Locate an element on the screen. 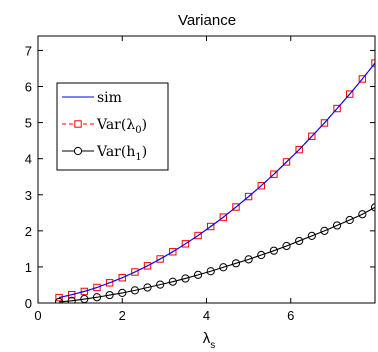 Image resolution: width=378 pixels, height=352 pixels. legend-label-subscript: 1 is located at coordinates (138, 157).